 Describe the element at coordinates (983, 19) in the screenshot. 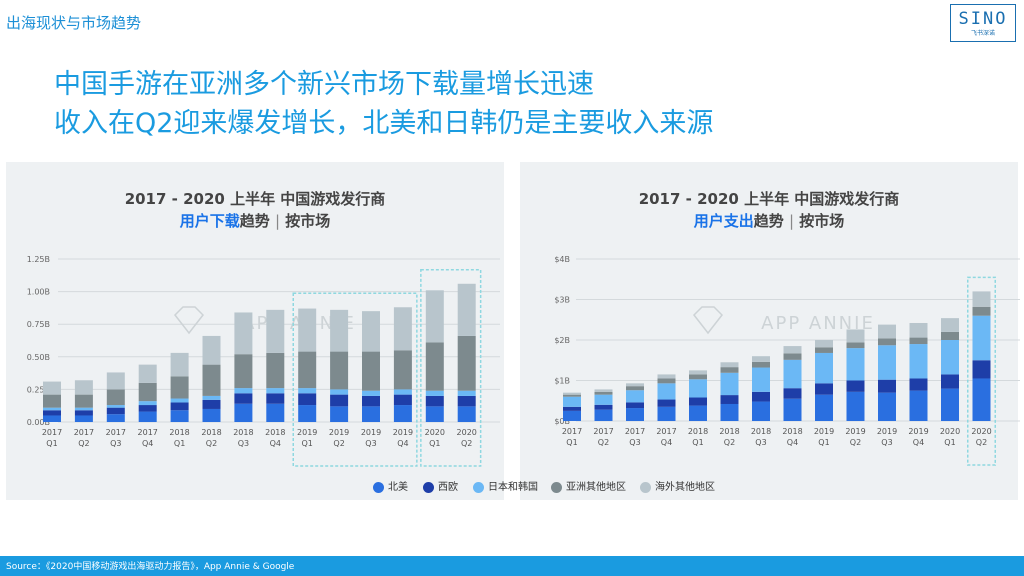

I see `logo-text: SINO` at that location.